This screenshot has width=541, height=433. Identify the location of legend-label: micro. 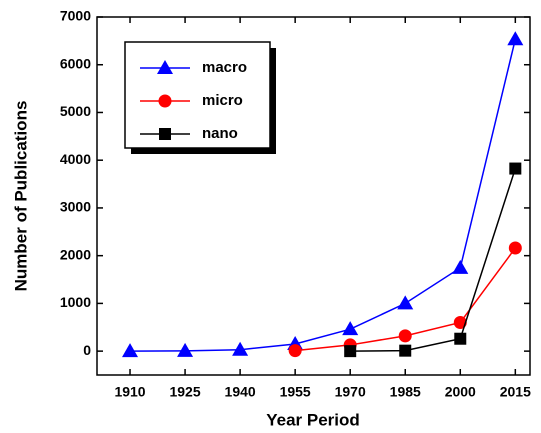
(222, 100).